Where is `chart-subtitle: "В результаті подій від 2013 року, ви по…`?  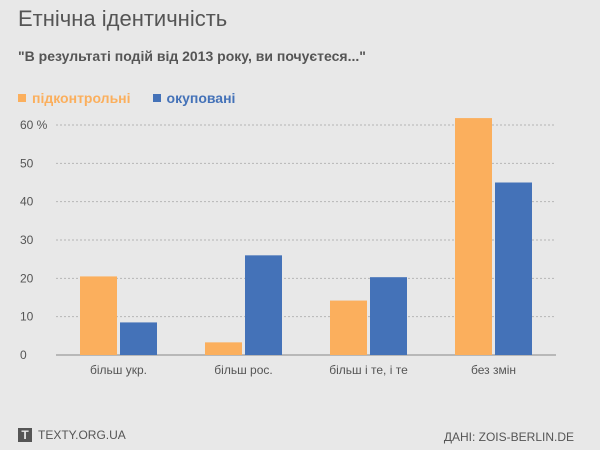 chart-subtitle: "В результаті подій від 2013 року, ви по… is located at coordinates (192, 56).